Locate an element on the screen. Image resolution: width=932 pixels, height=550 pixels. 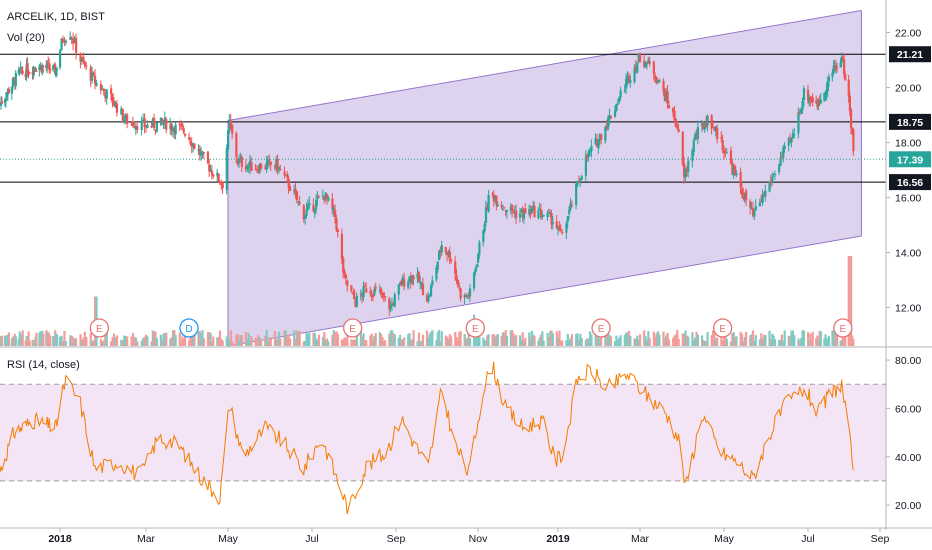
channel-bottom-line is located at coordinates (544, 291).